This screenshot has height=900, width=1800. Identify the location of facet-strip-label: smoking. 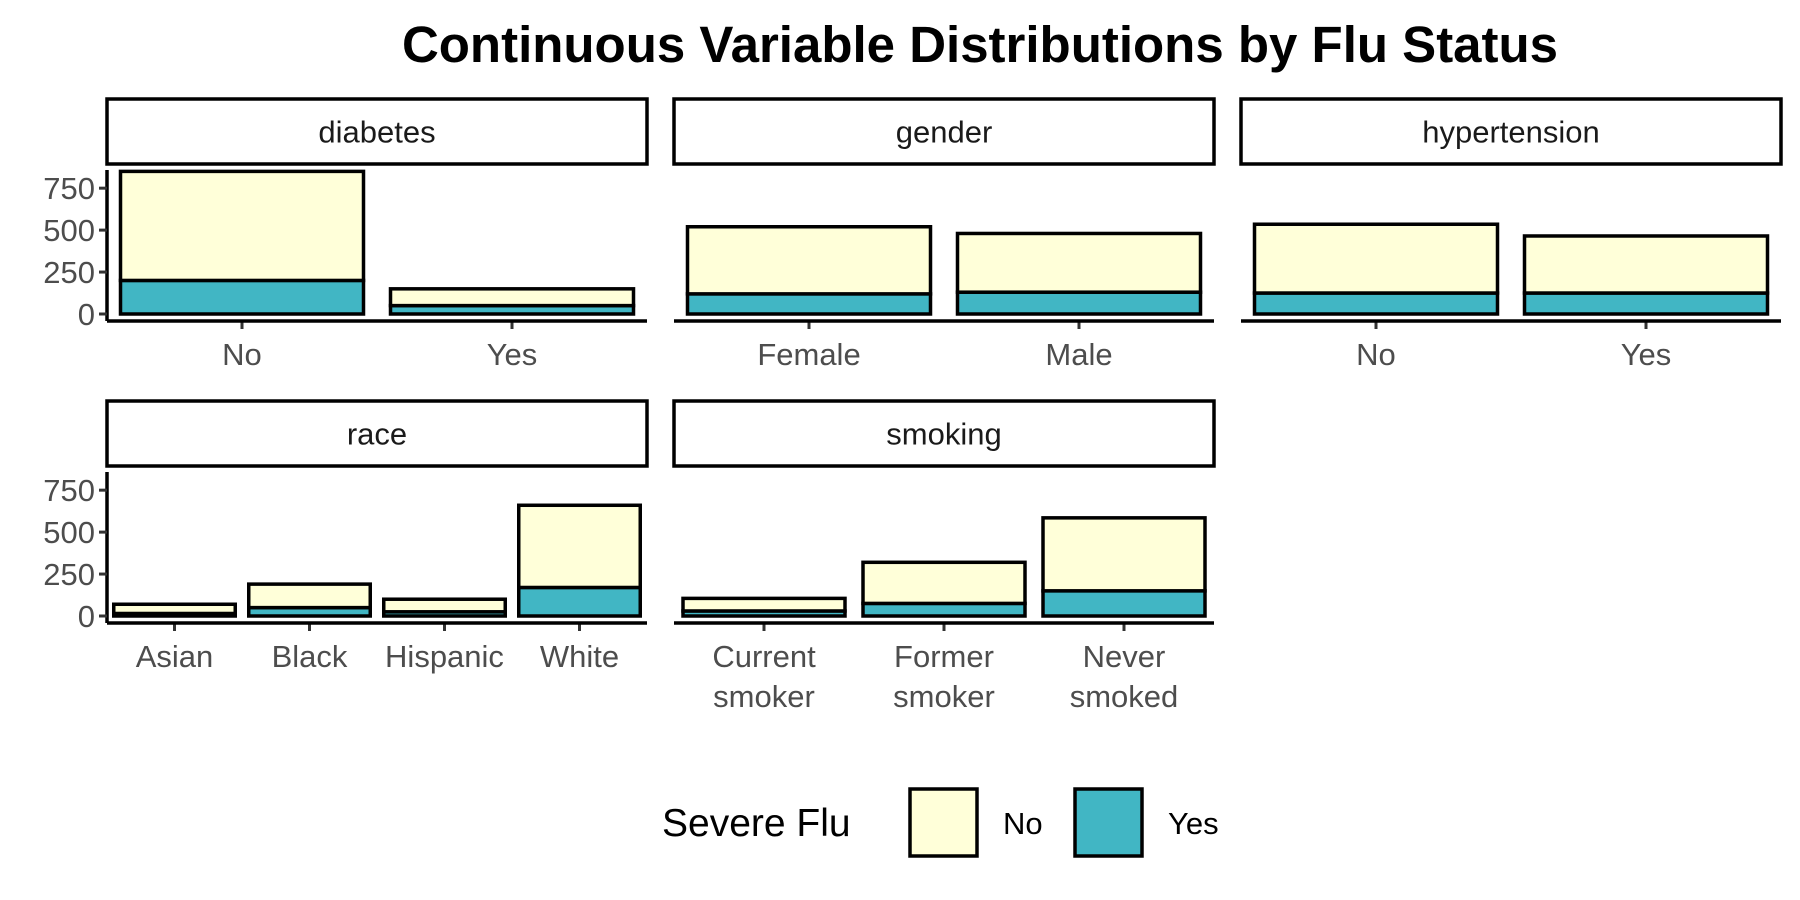
(943, 434).